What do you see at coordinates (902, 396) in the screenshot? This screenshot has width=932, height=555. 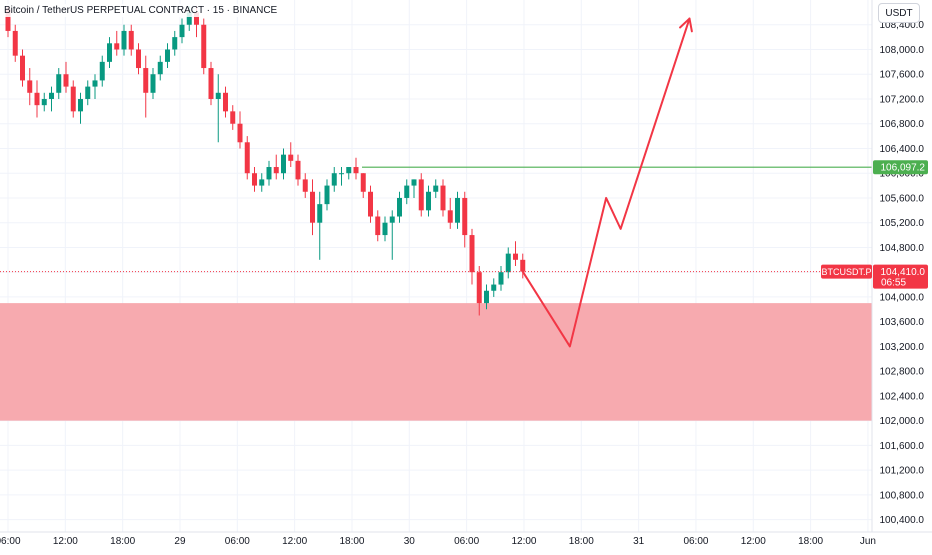 I see `price-tick-label: 102,400.0` at bounding box center [902, 396].